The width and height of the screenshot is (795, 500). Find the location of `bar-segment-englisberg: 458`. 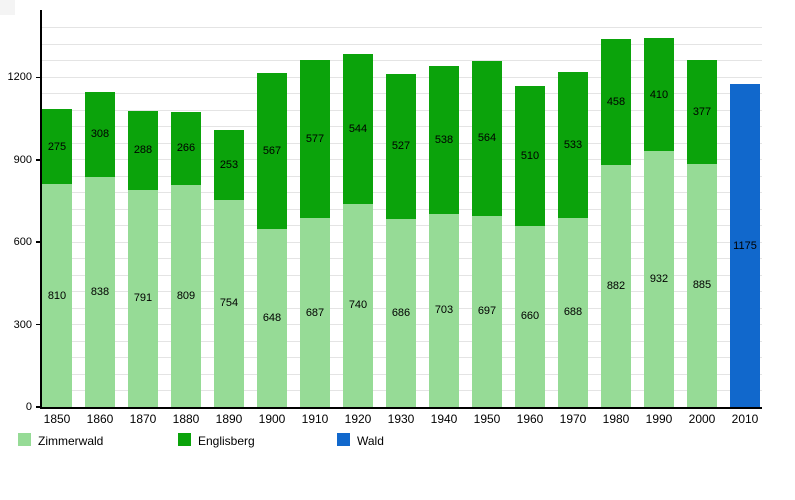

bar-segment-englisberg: 458 is located at coordinates (616, 101).